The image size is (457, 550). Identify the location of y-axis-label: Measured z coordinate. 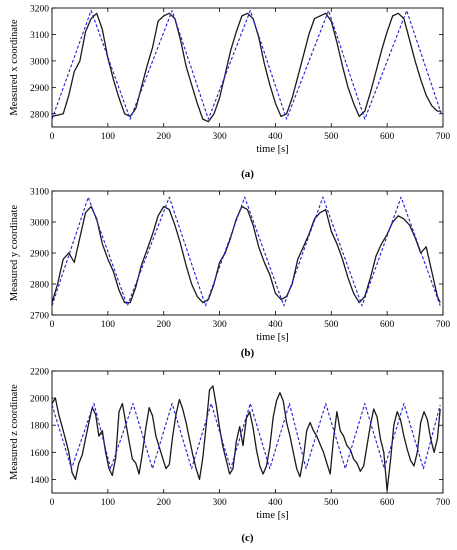
(14, 432).